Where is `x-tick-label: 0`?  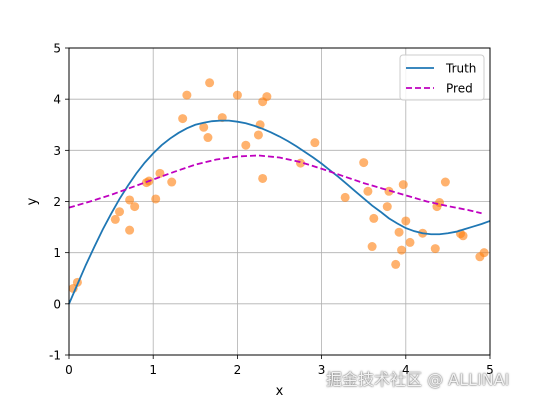 x-tick-label: 0 is located at coordinates (69, 370).